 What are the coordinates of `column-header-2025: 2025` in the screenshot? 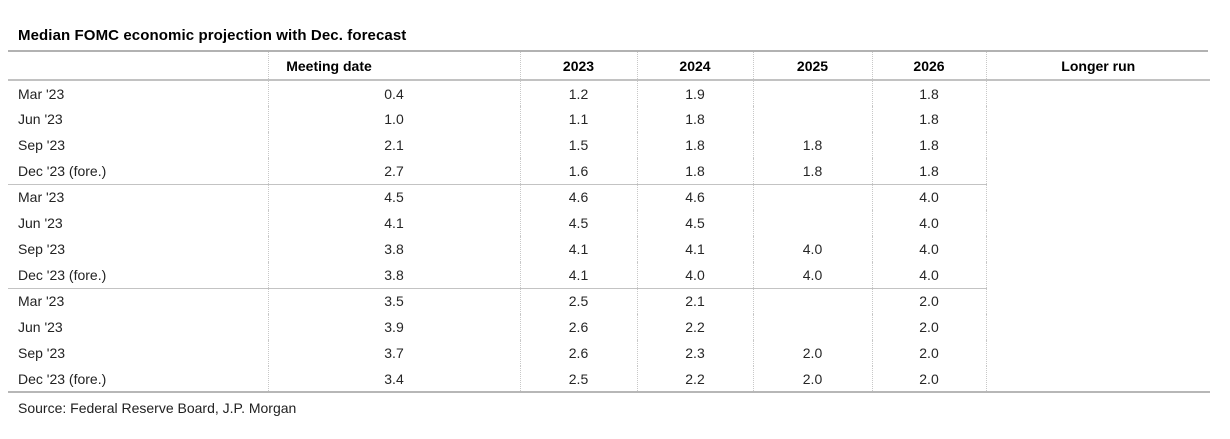 It's located at (812, 66).